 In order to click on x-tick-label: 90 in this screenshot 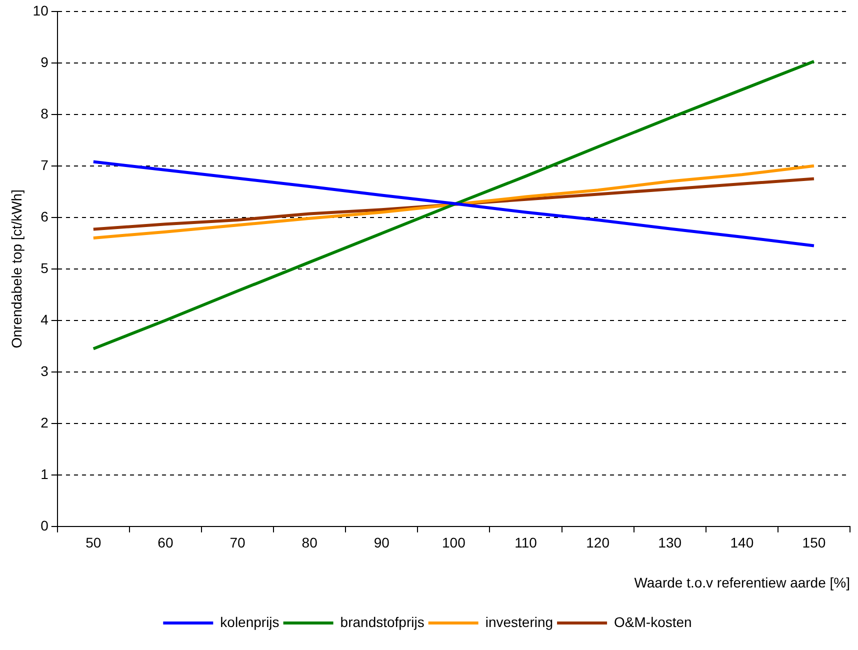, I will do `click(382, 542)`.